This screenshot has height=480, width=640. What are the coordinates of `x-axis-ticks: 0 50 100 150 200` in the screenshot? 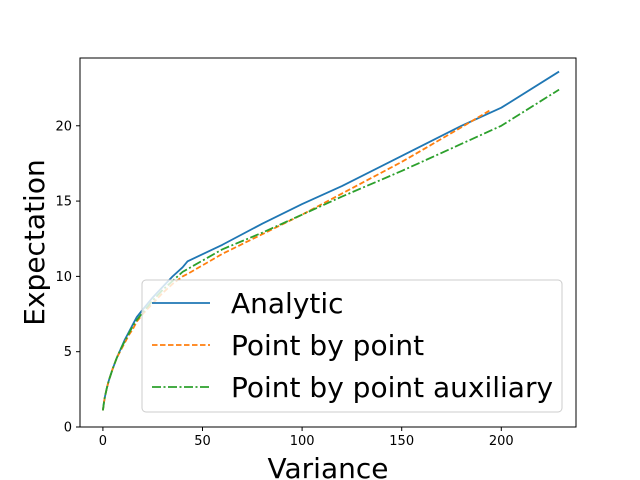 It's located at (306, 438).